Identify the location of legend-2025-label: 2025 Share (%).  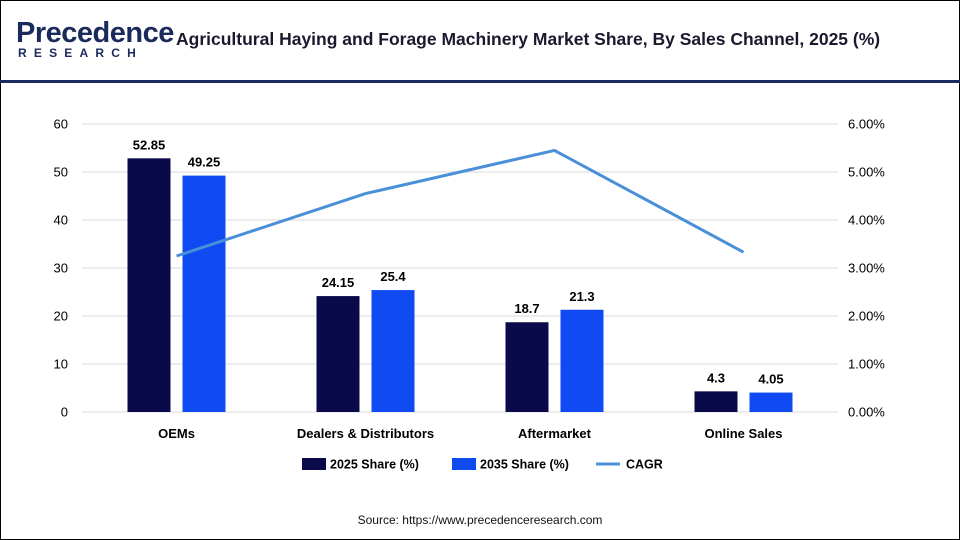
(374, 465).